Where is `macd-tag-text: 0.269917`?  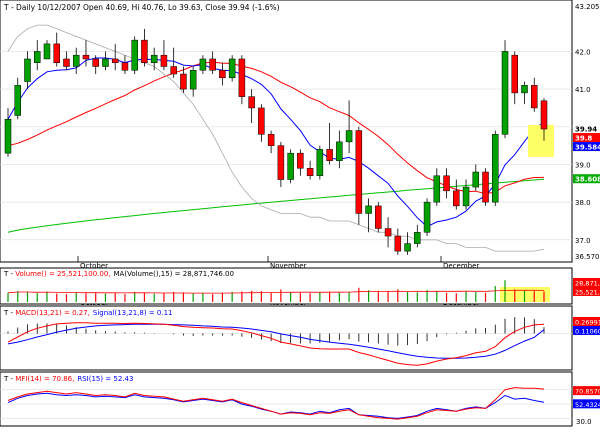 macd-tag-text: 0.269917 is located at coordinates (587, 323).